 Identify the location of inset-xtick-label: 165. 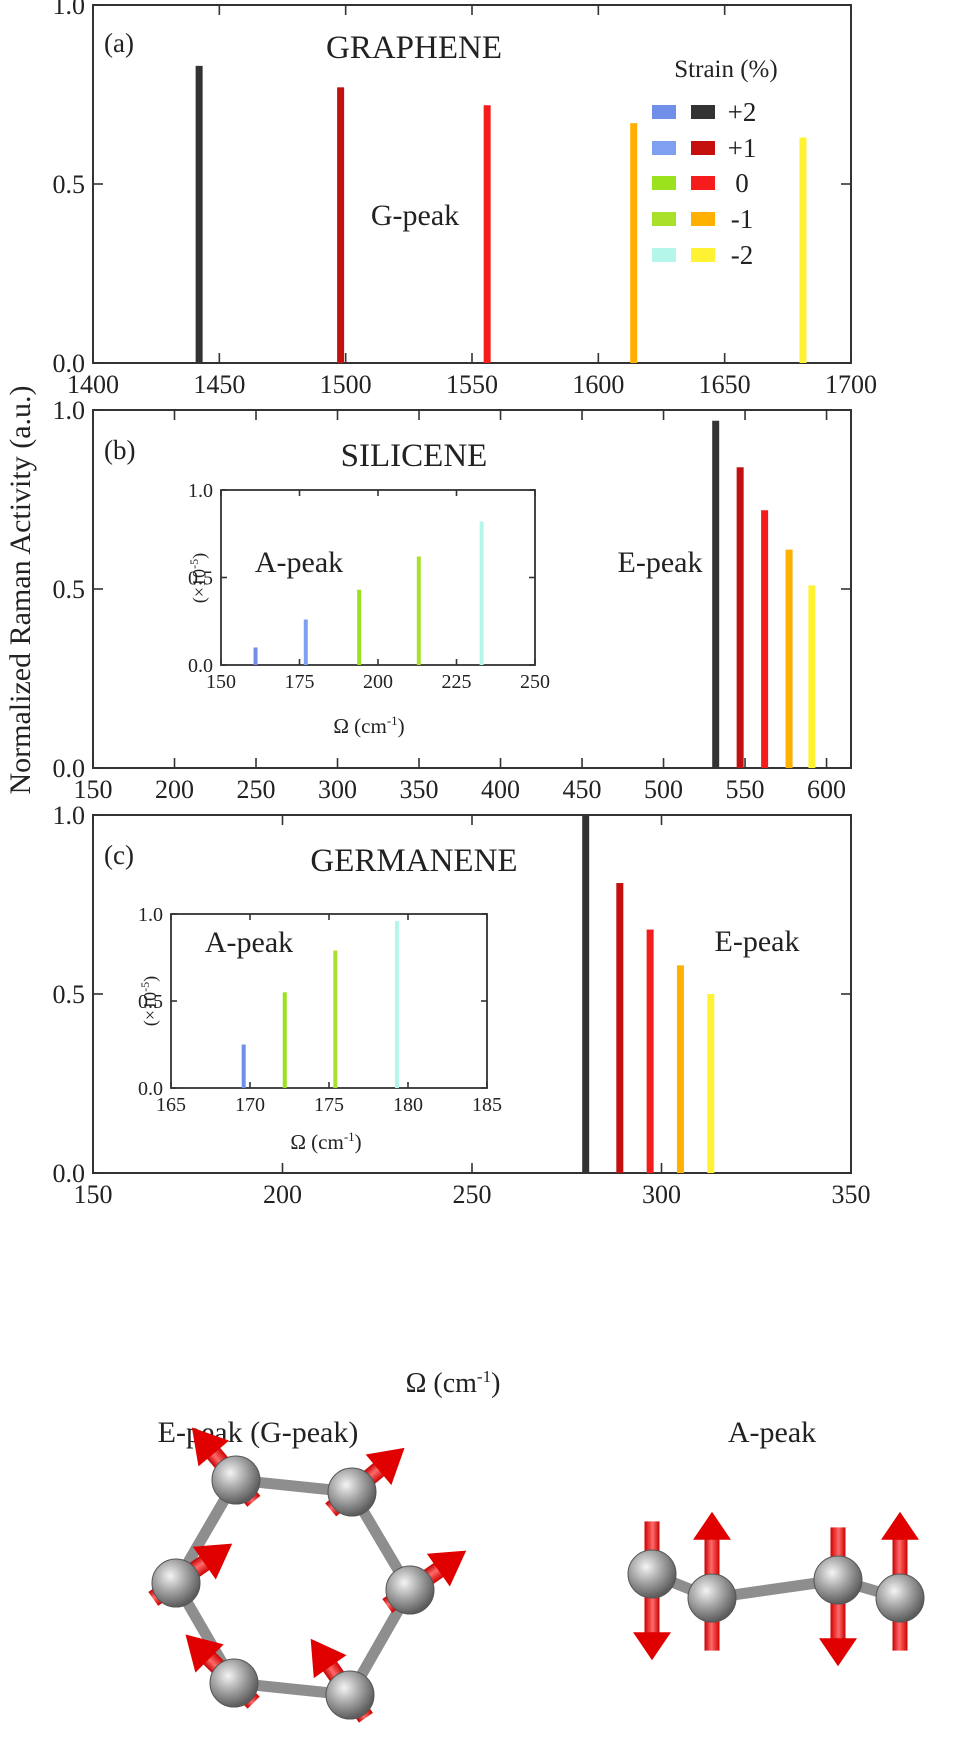
(171, 1105).